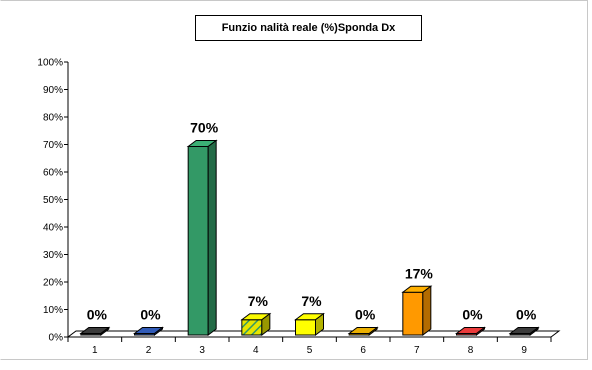  What do you see at coordinates (363, 350) in the screenshot?
I see `x-tick-label: 6` at bounding box center [363, 350].